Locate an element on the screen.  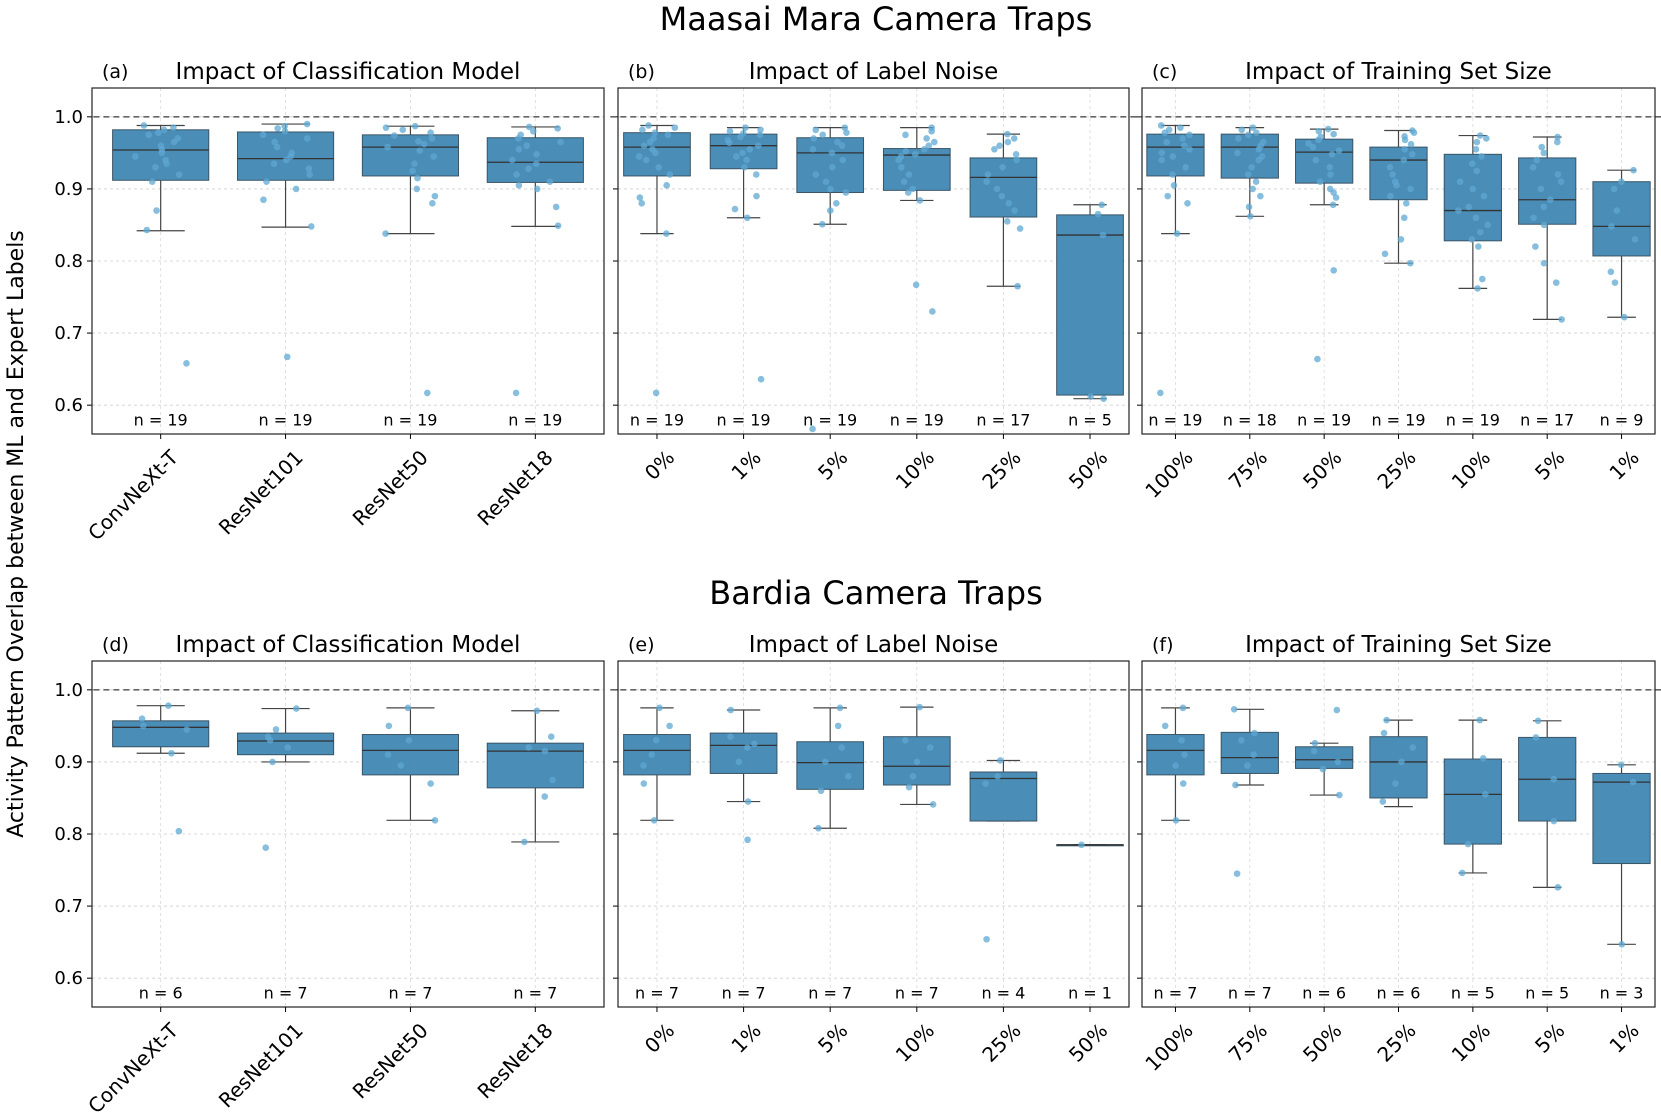
n-label: n = 6 is located at coordinates (1324, 993).